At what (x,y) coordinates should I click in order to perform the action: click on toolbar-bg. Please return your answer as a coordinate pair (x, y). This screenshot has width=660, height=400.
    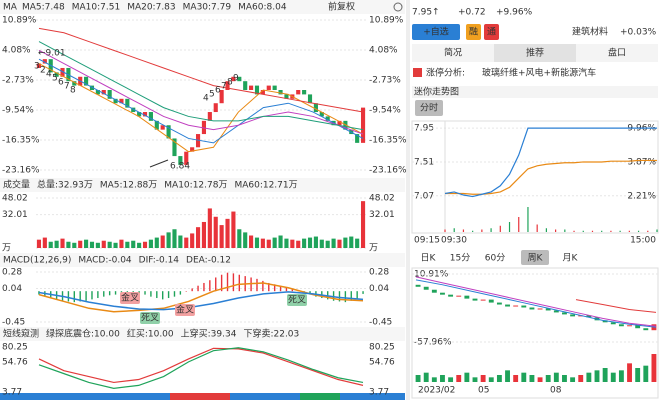
    Looking at the image, I should click on (202, 7).